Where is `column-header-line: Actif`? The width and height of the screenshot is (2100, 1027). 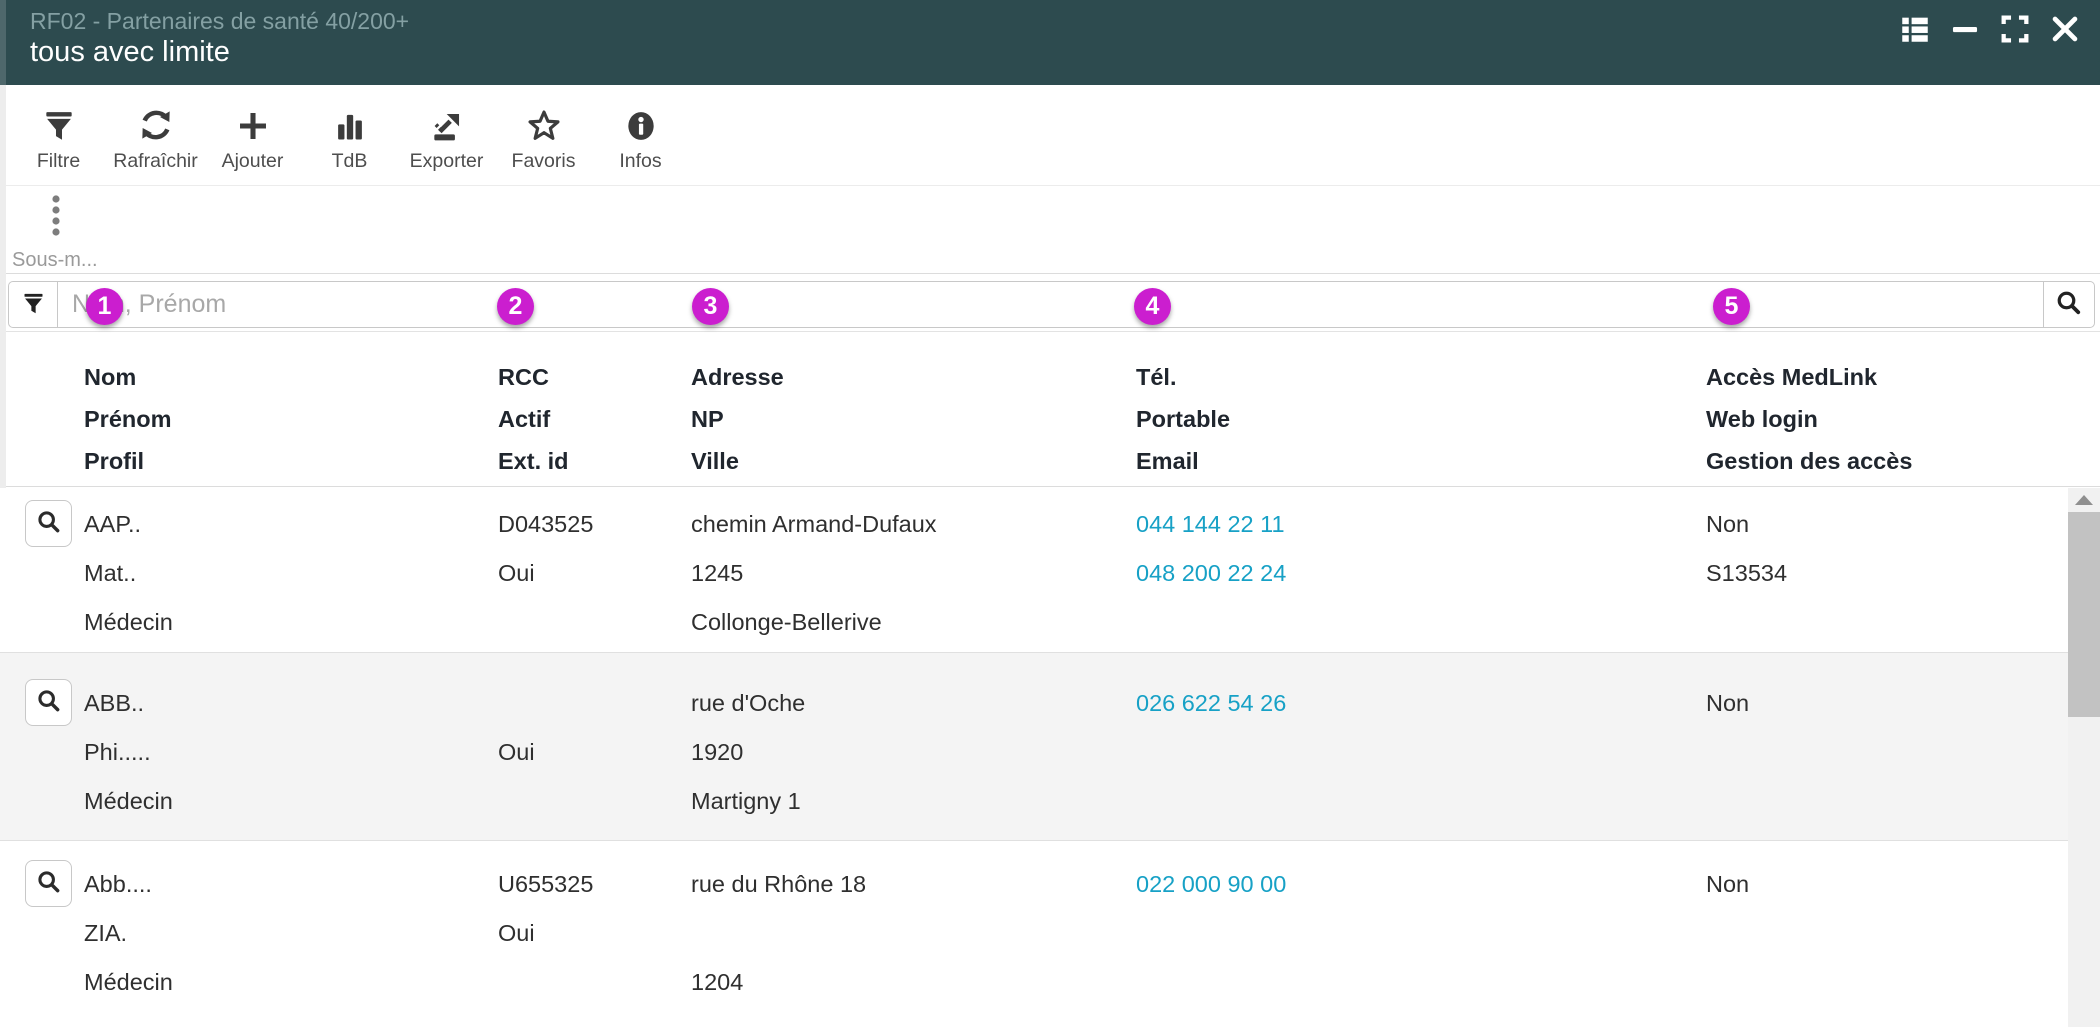 column-header-line: Actif is located at coordinates (524, 419).